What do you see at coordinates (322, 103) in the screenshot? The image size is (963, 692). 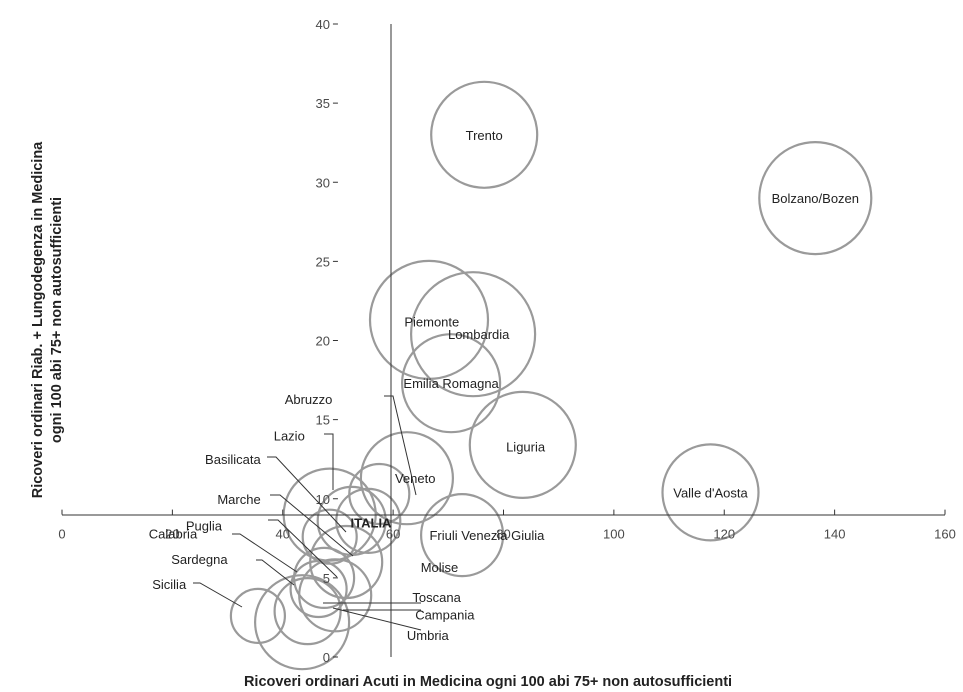 I see `y-tick-label-35: 35` at bounding box center [322, 103].